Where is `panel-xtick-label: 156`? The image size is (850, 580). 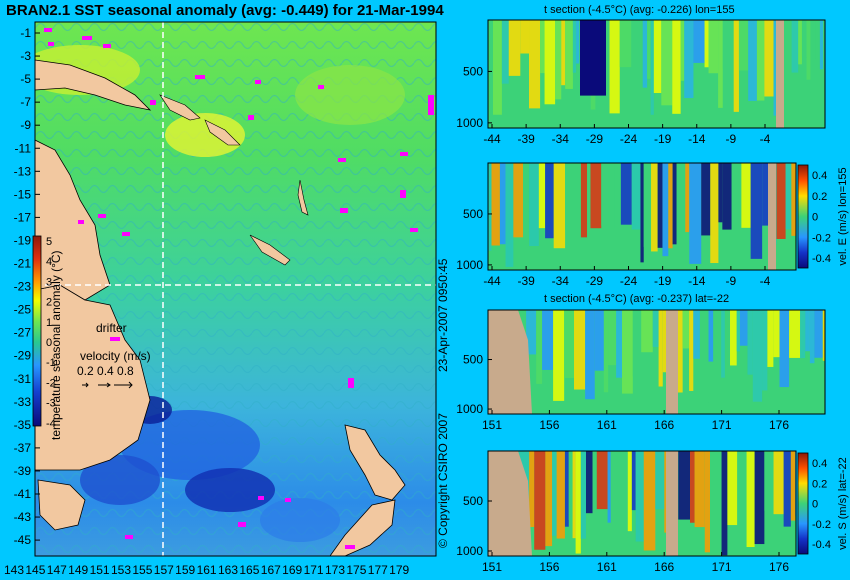 panel-xtick-label: 156 is located at coordinates (549, 425).